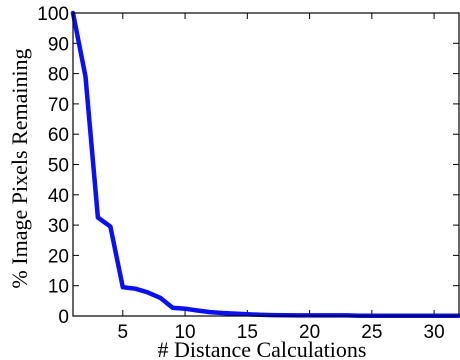 Image resolution: width=460 pixels, height=360 pixels. I want to click on x-tick-label: 5, so click(123, 332).